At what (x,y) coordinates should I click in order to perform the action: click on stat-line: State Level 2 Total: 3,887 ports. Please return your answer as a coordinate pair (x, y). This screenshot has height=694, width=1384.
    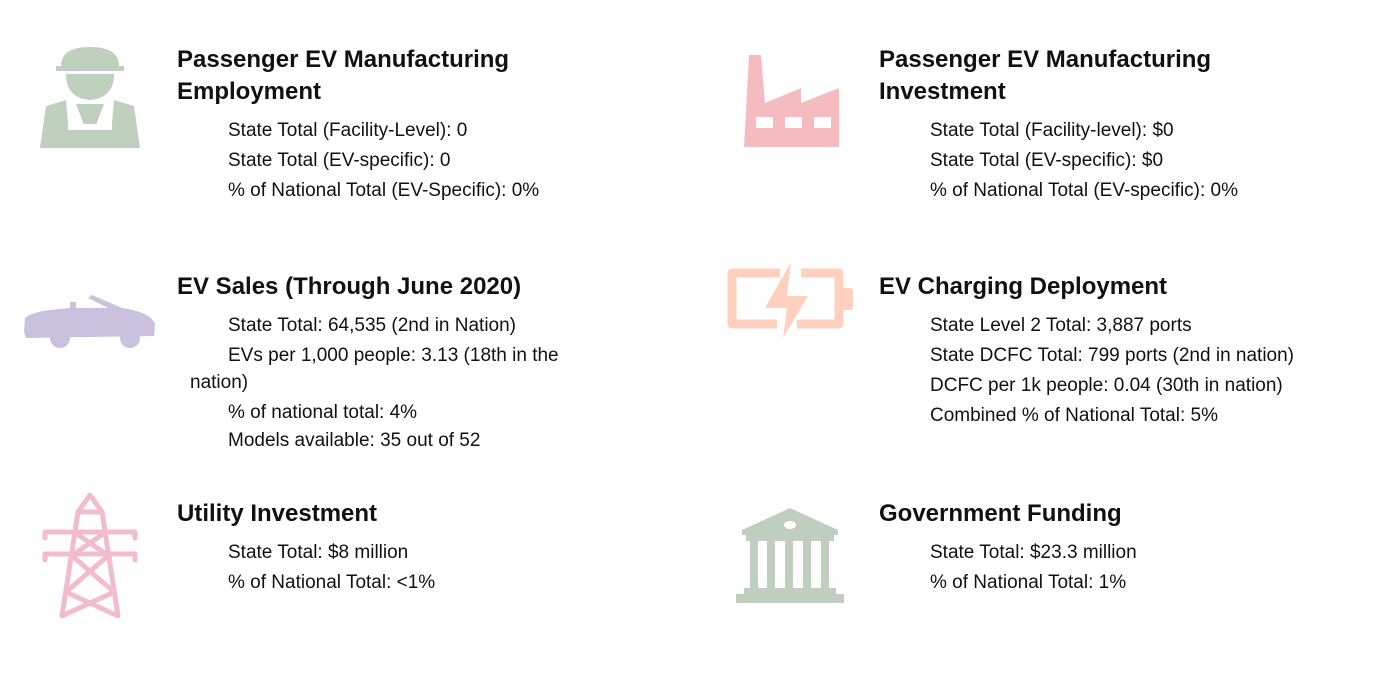
    Looking at the image, I should click on (1061, 325).